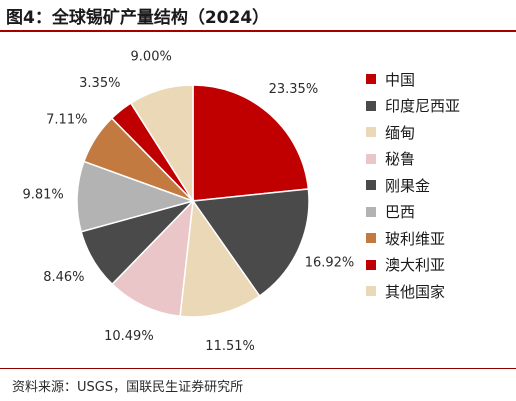 This screenshot has width=516, height=401. I want to click on legend-item-5: 刚果金, so click(441, 185).